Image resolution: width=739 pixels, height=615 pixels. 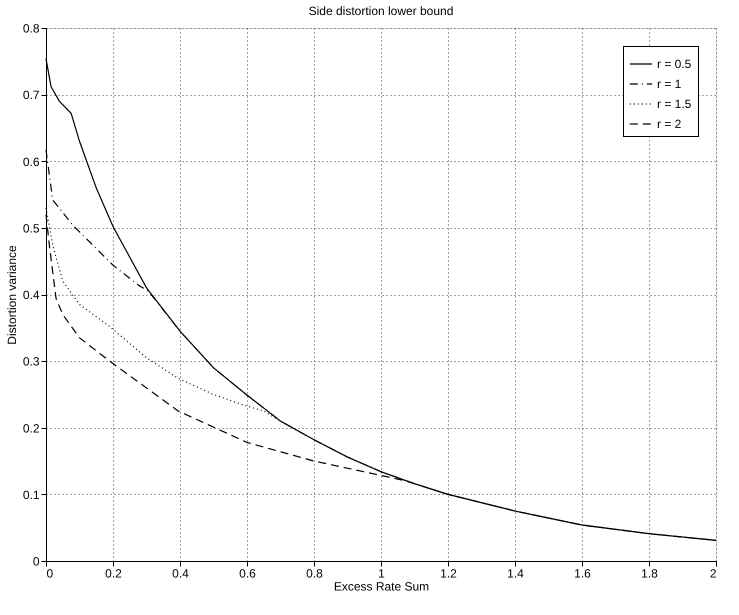 I want to click on x-tick-label: 0.8, so click(x=315, y=573).